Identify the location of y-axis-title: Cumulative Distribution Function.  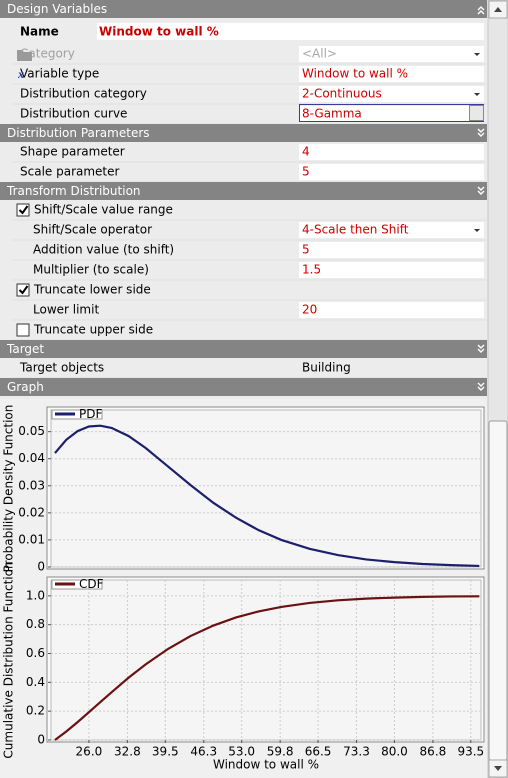
(9, 659).